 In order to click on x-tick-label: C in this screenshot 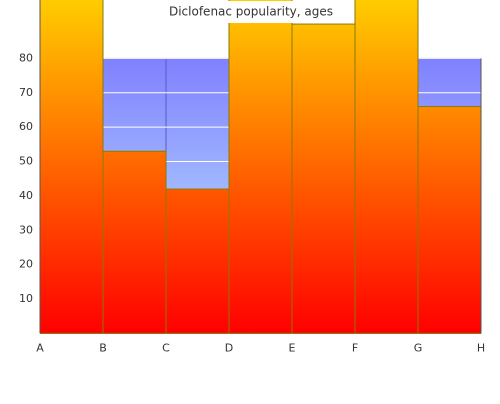, I will do `click(166, 347)`.